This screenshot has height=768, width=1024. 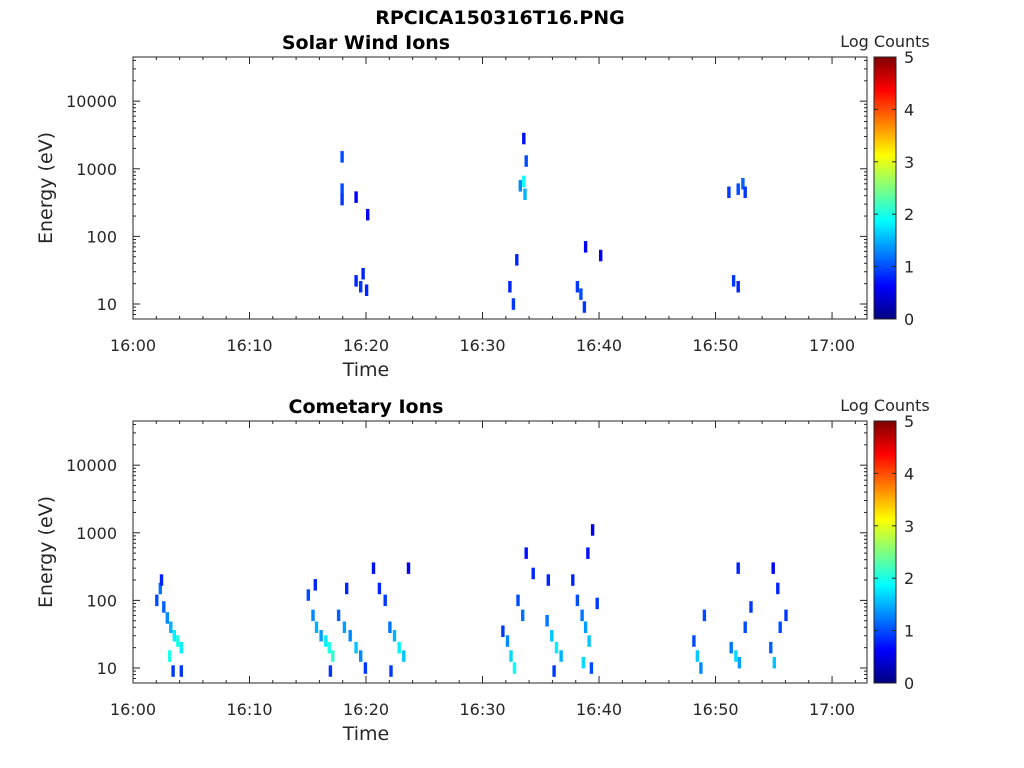 What do you see at coordinates (909, 683) in the screenshot?
I see `colorbar-tick-label: 0` at bounding box center [909, 683].